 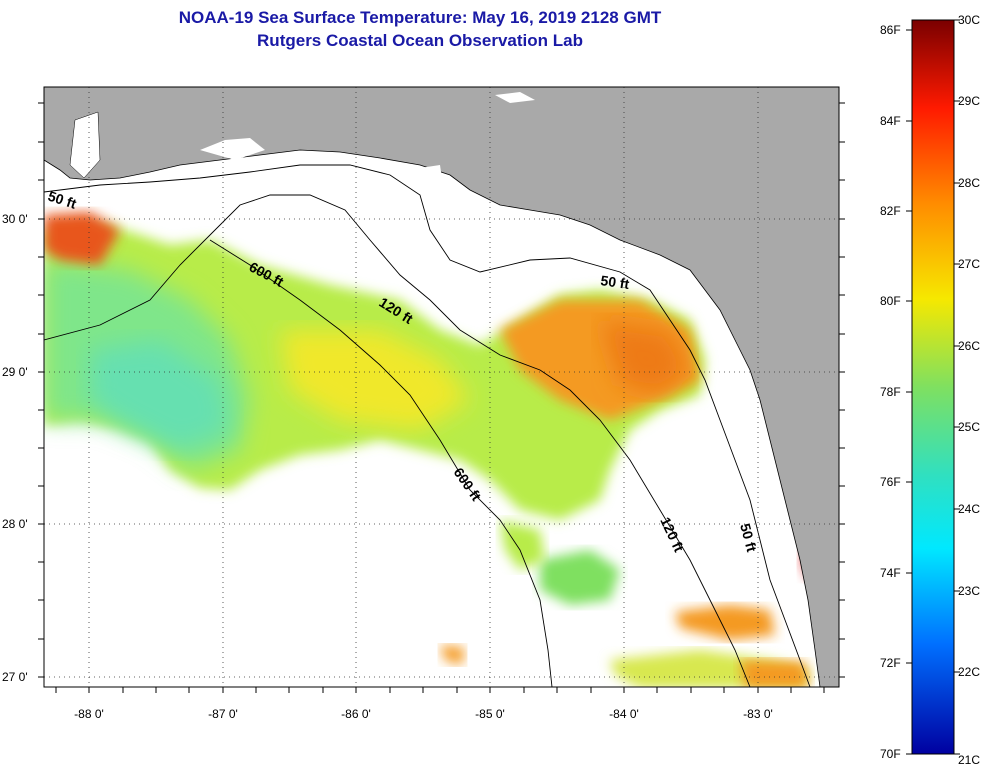 I want to click on colorbar-c-label: 27C, so click(x=969, y=264).